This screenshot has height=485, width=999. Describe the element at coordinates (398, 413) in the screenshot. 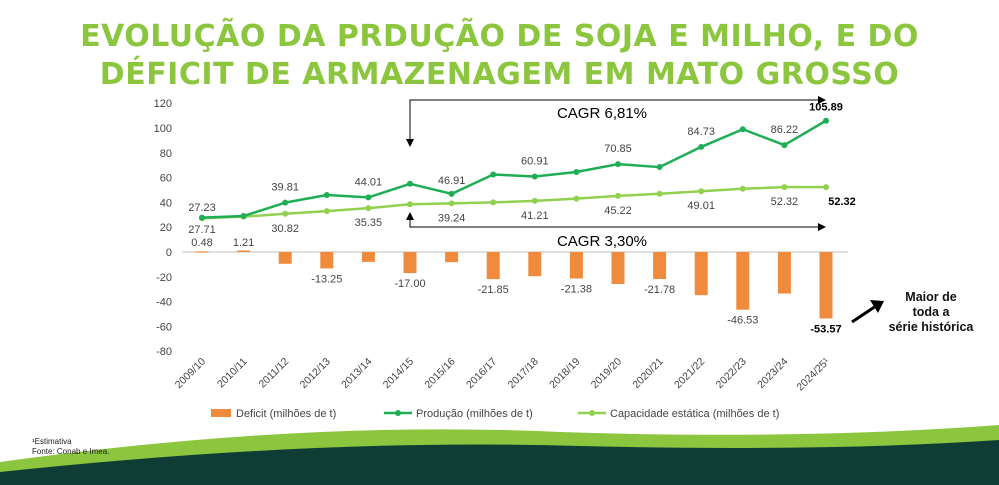

I see `legend-marker-producao` at that location.